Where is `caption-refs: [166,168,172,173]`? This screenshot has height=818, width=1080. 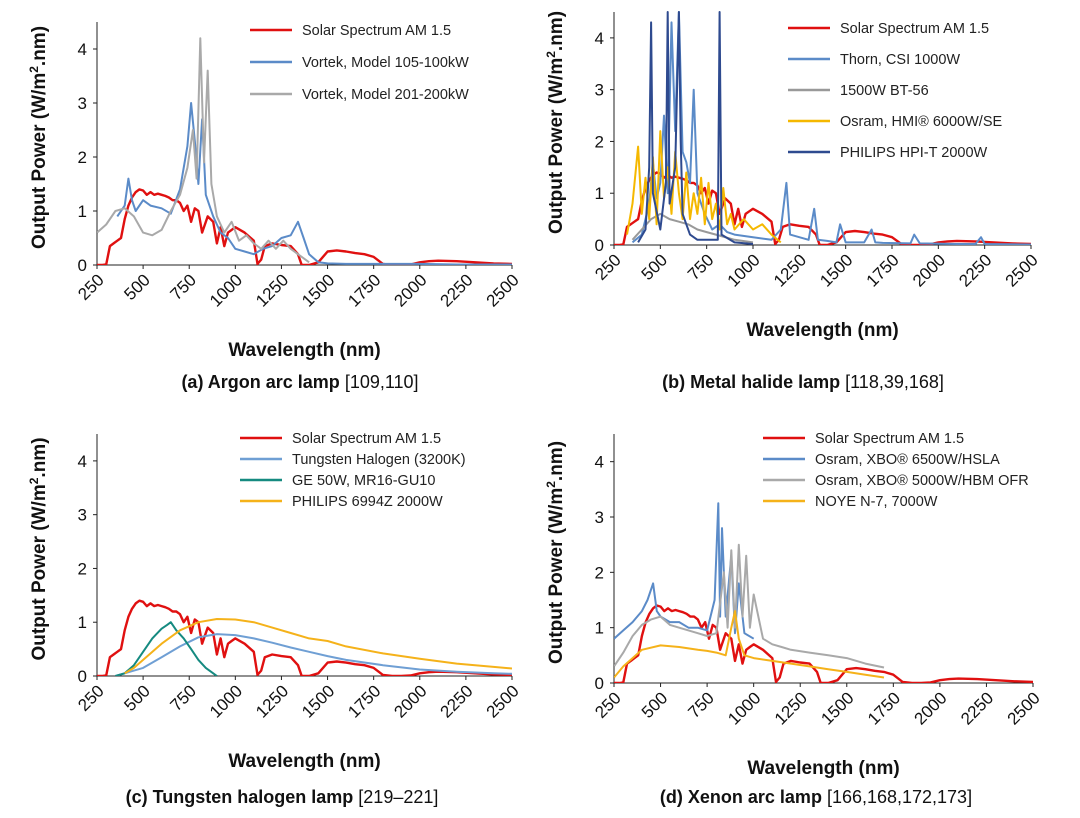 caption-refs: [166,168,172,173] is located at coordinates (897, 797).